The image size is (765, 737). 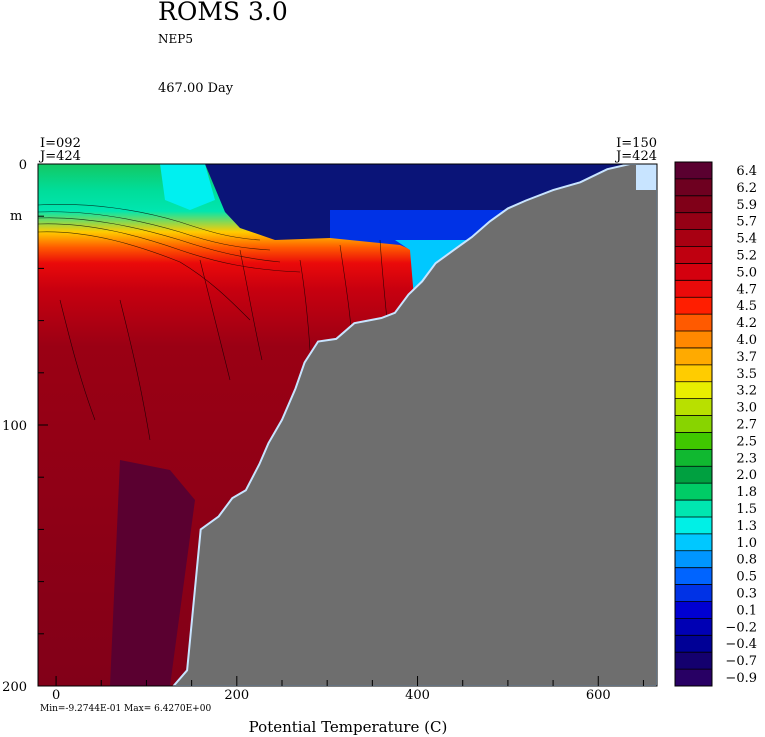 What do you see at coordinates (56, 695) in the screenshot?
I see `x-tick-label: 0` at bounding box center [56, 695].